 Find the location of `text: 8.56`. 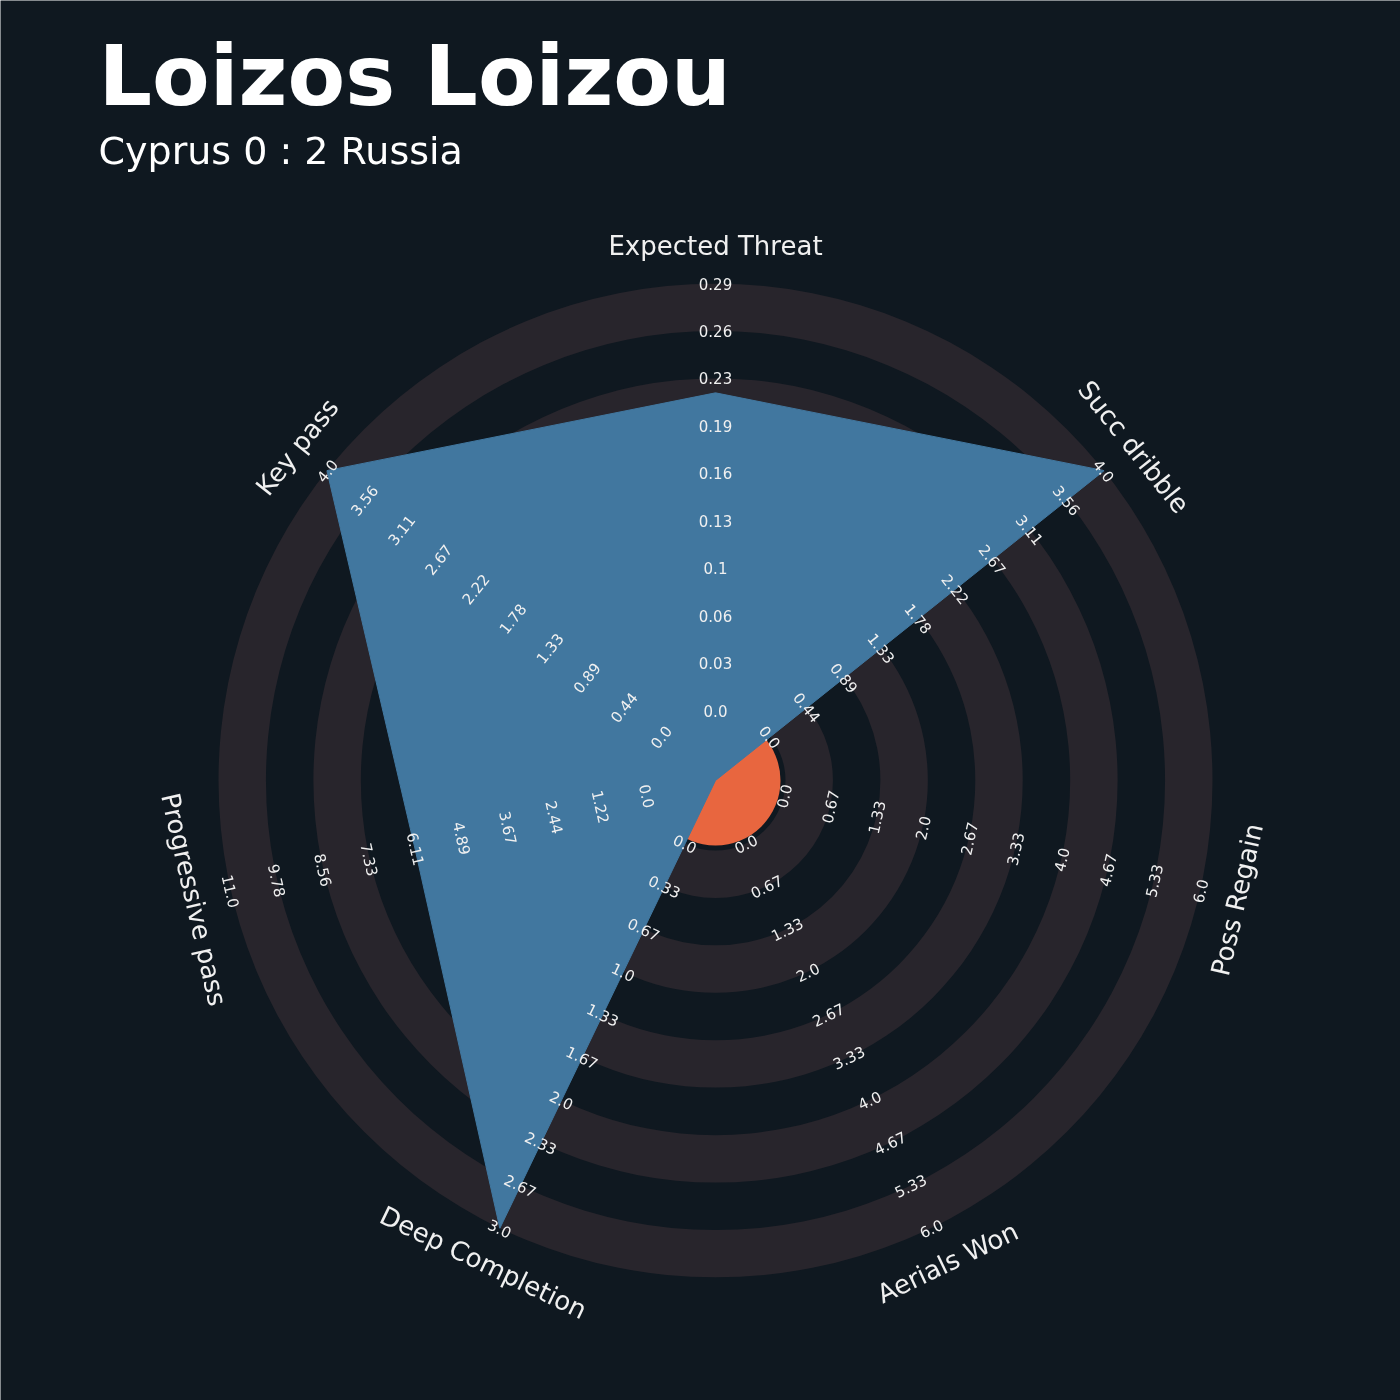

text: 8.56 is located at coordinates (322, 870).